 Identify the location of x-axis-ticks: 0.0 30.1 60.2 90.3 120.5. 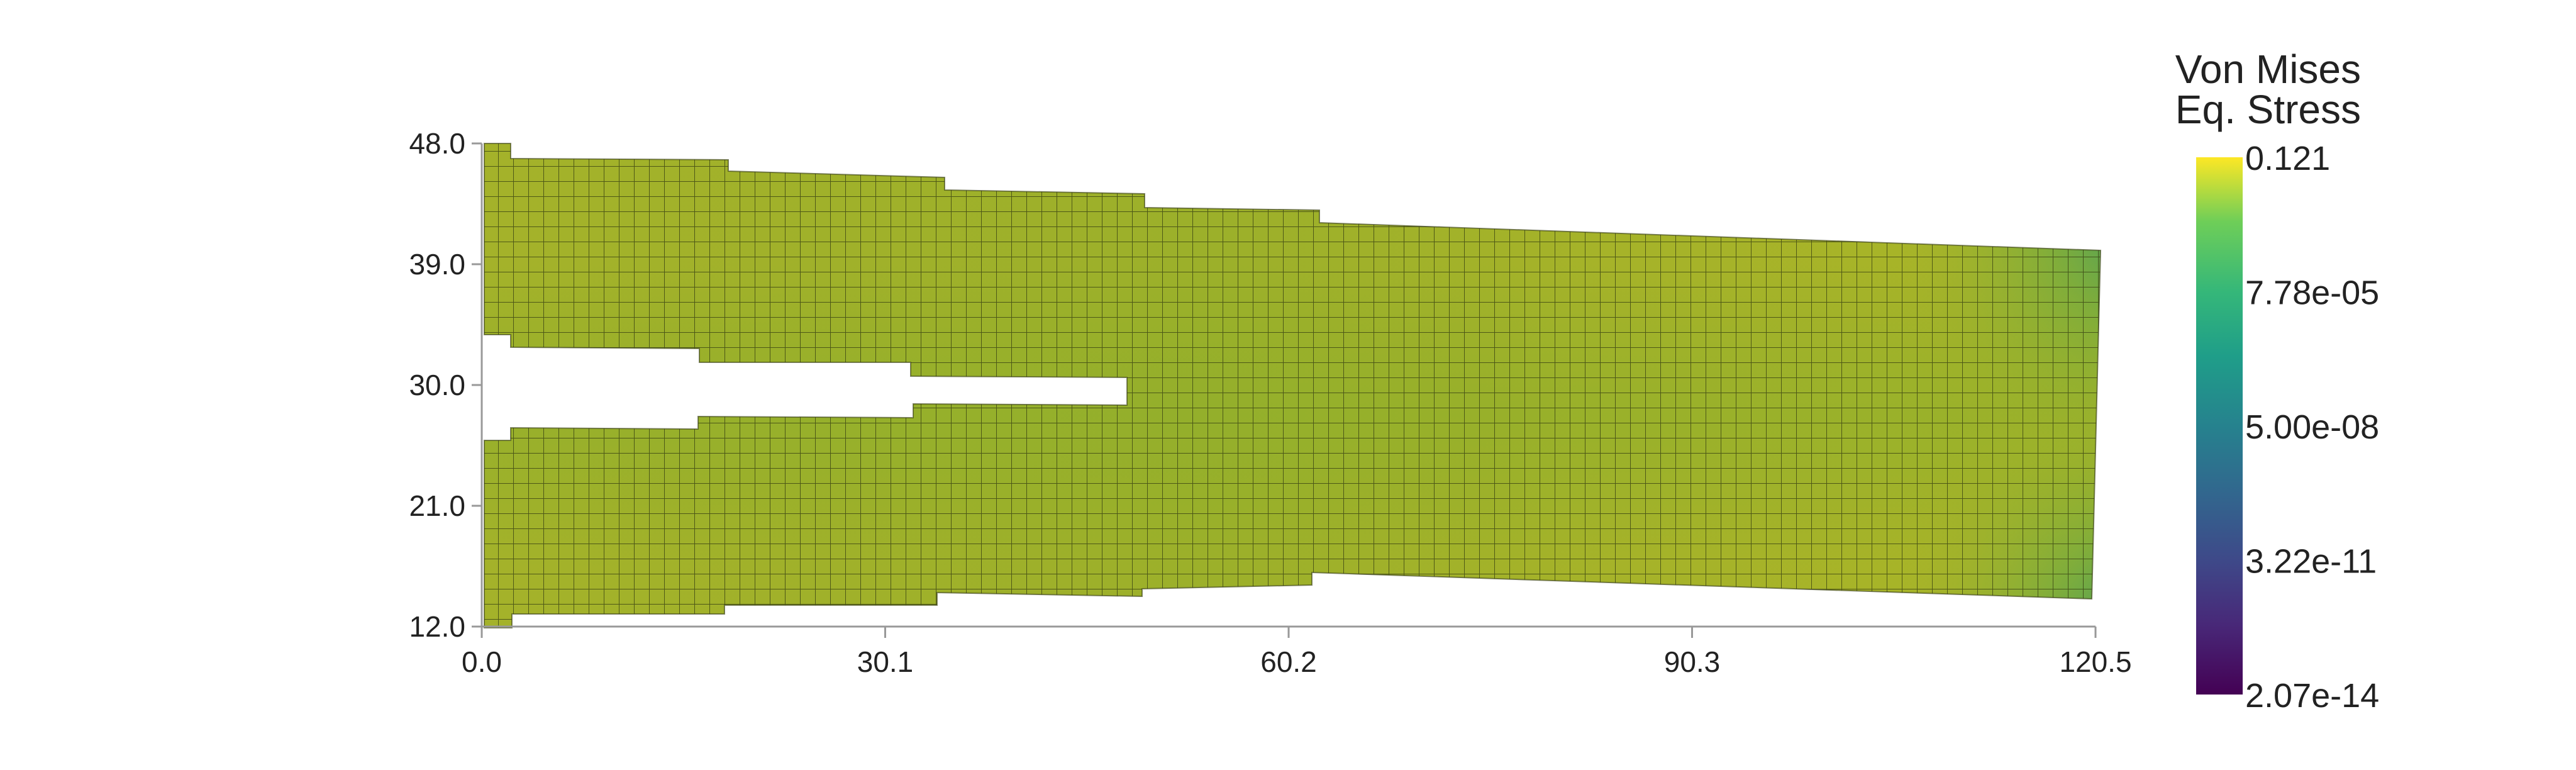
(1297, 653).